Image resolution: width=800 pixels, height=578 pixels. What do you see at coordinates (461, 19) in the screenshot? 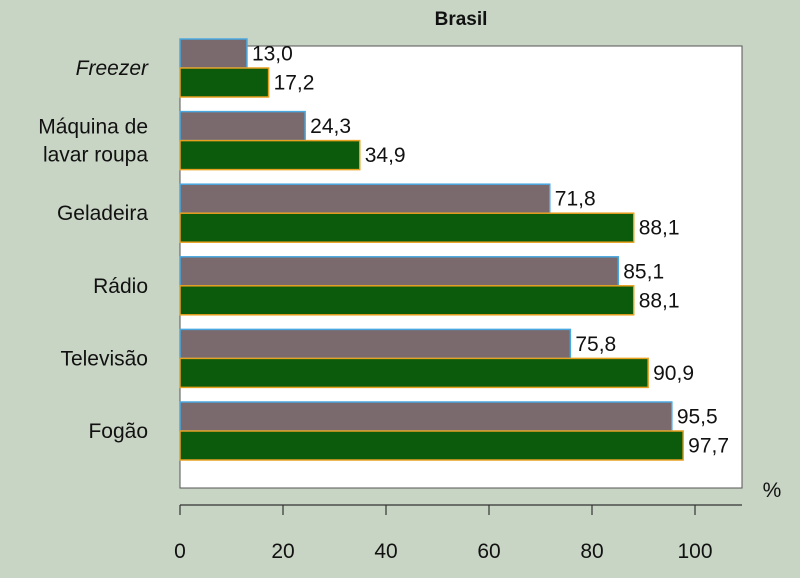
I see `chart-title: Brasil` at bounding box center [461, 19].